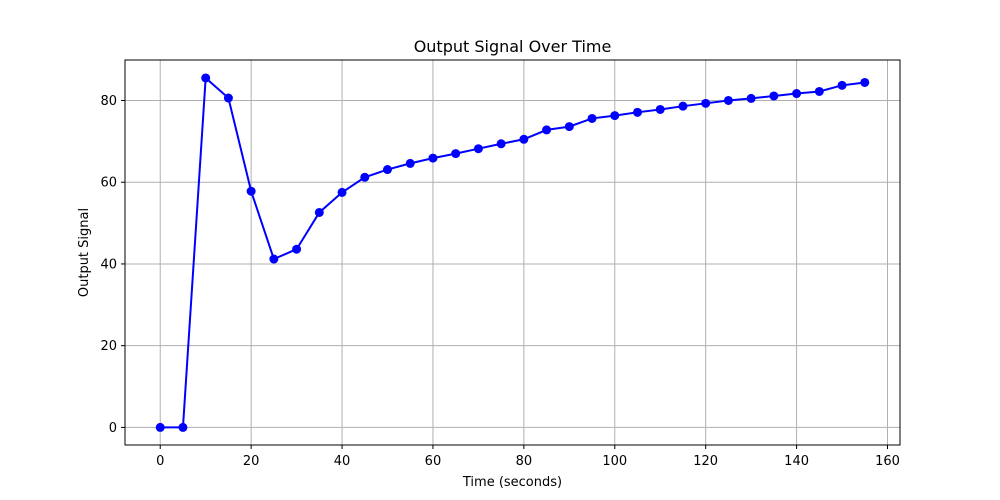  What do you see at coordinates (512, 482) in the screenshot?
I see `x-axis-label: Time (seconds)` at bounding box center [512, 482].